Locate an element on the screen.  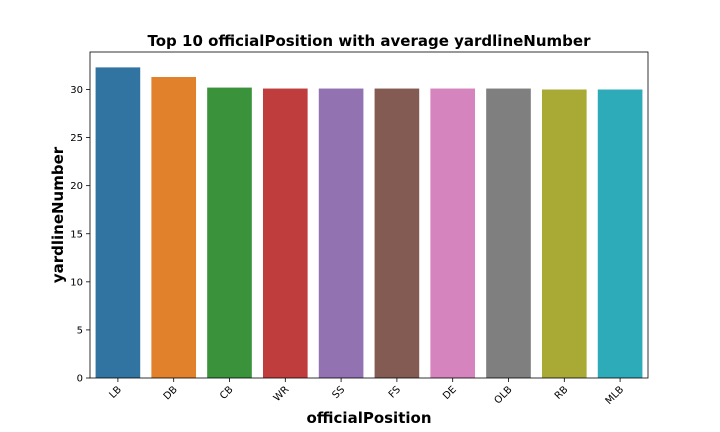
x-tick-label: SS is located at coordinates (338, 392).